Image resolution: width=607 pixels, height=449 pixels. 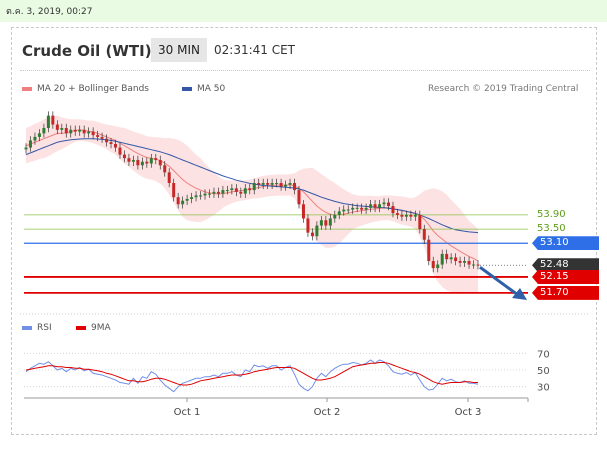 I want to click on timestamp: ต.ค. 3, 2019, 00:27, so click(x=49, y=12).